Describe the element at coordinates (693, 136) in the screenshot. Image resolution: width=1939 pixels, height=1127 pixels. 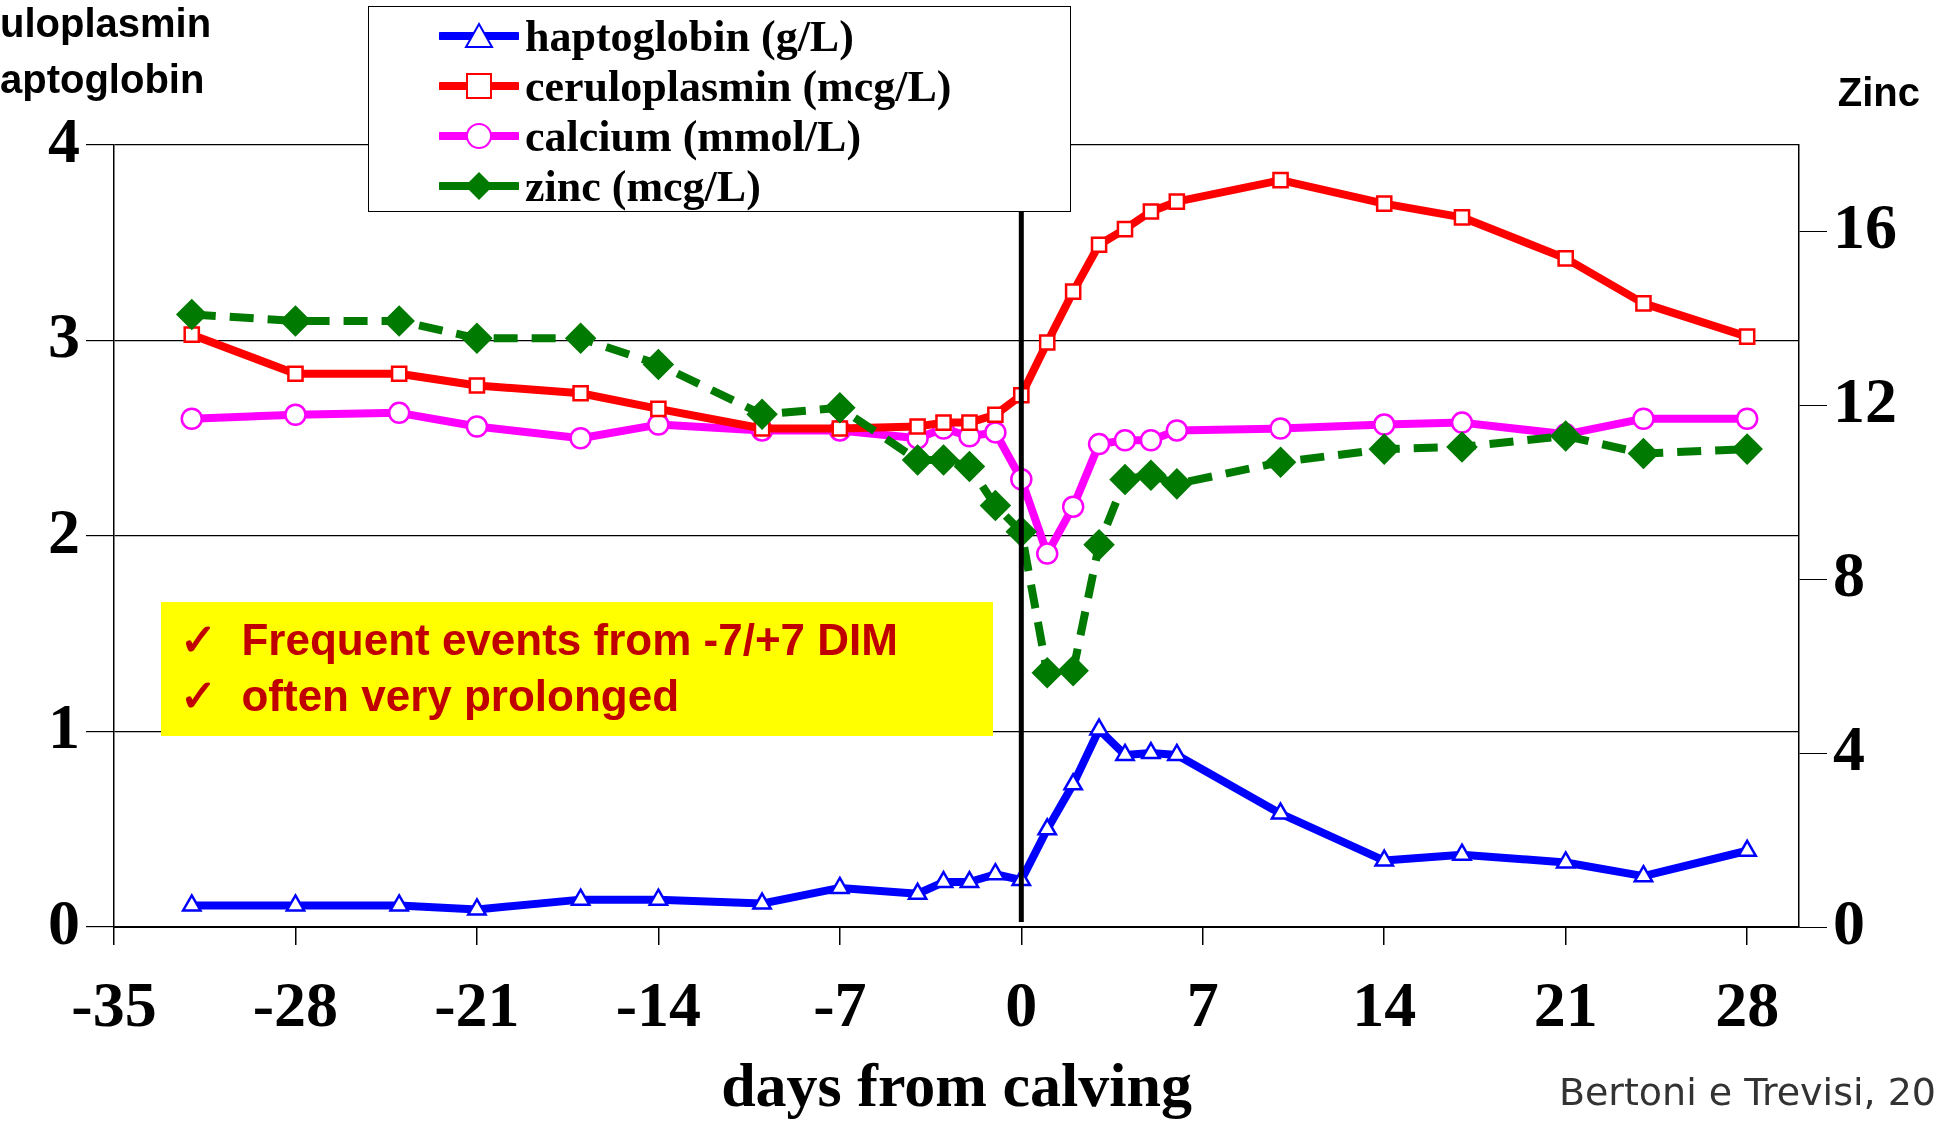
I see `legend-label: calcium (mmol/L)` at that location.